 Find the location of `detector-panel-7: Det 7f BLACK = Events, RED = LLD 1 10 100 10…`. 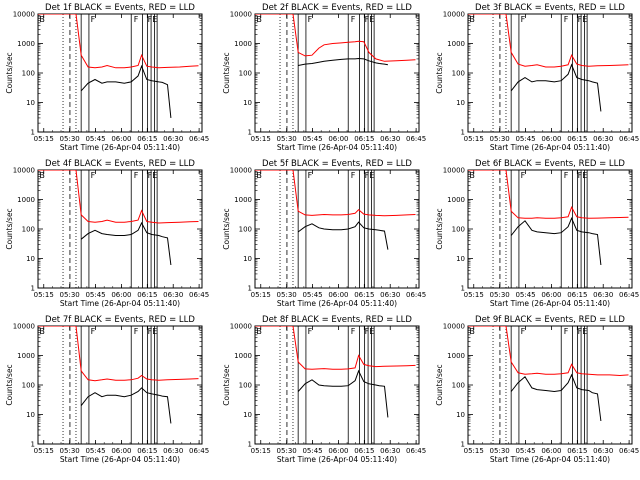

detector-panel-7: Det 7f BLACK = Events, RED = LLD 1 10 100 10… is located at coordinates (107, 389).